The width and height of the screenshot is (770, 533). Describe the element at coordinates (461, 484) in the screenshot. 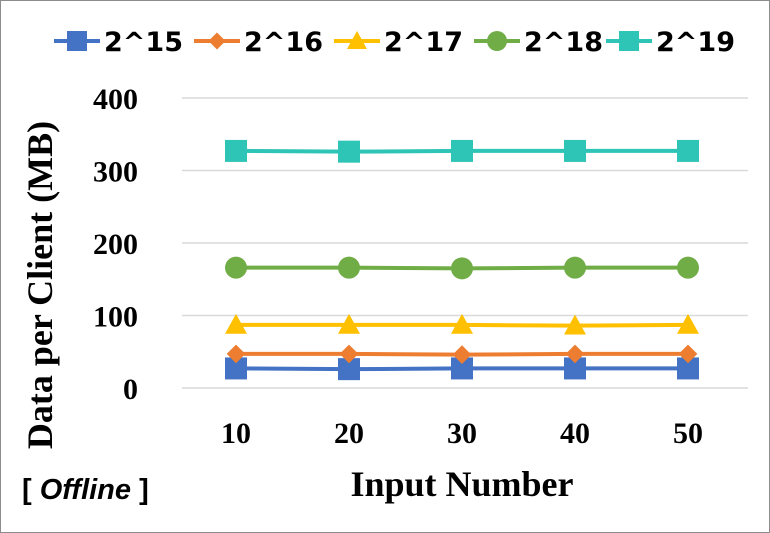

I see `x-axis-title: Input Number` at that location.